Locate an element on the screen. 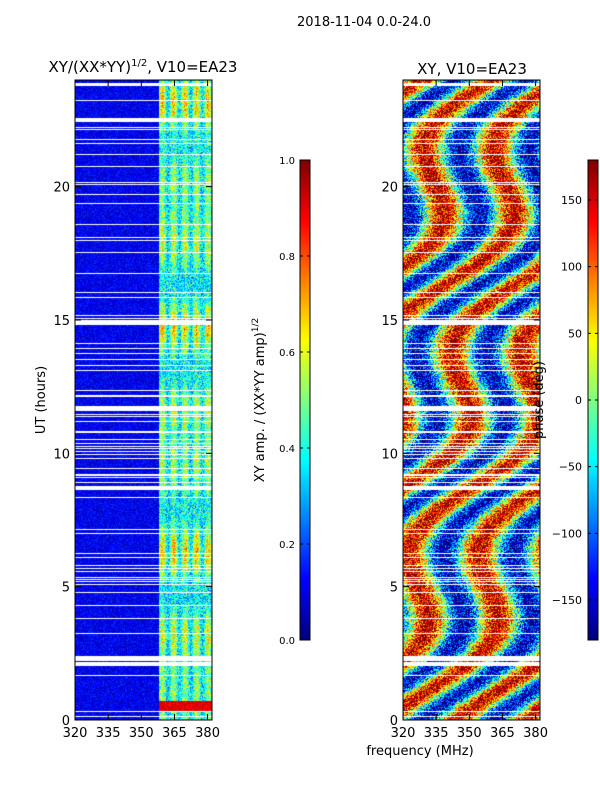  colorbar-tick-label: 0.4 is located at coordinates (287, 449).